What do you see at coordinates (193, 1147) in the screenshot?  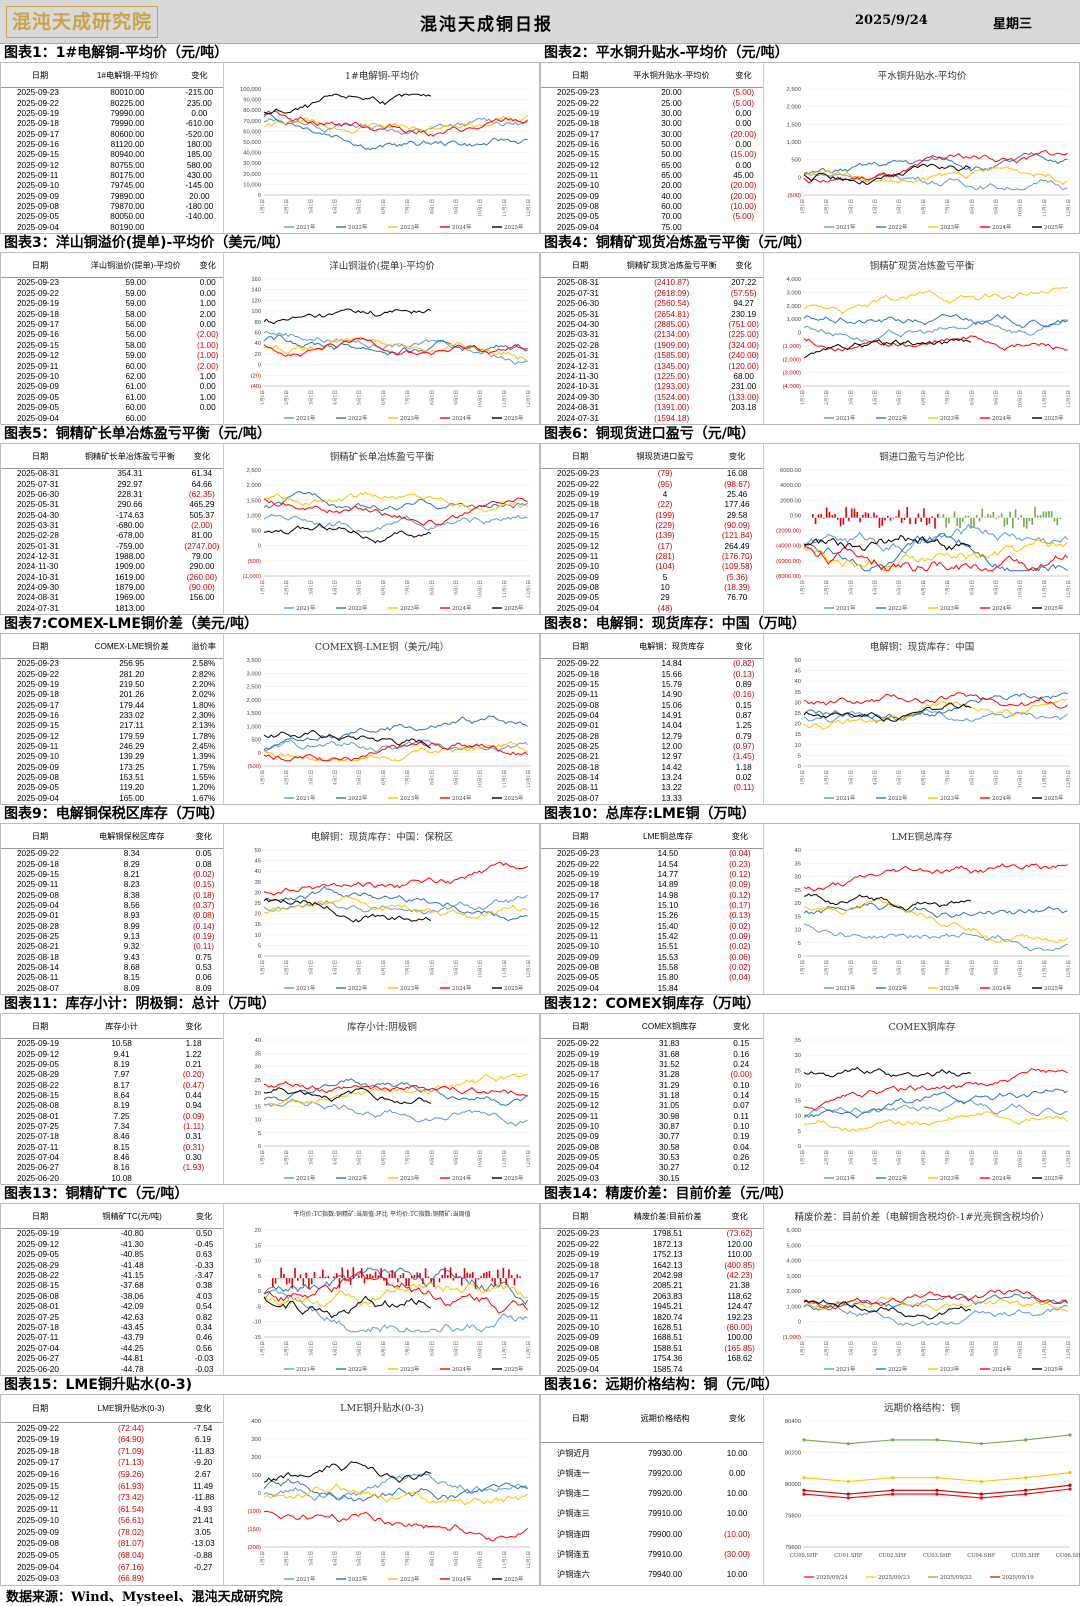 I see `change-cell: (0.31)` at bounding box center [193, 1147].